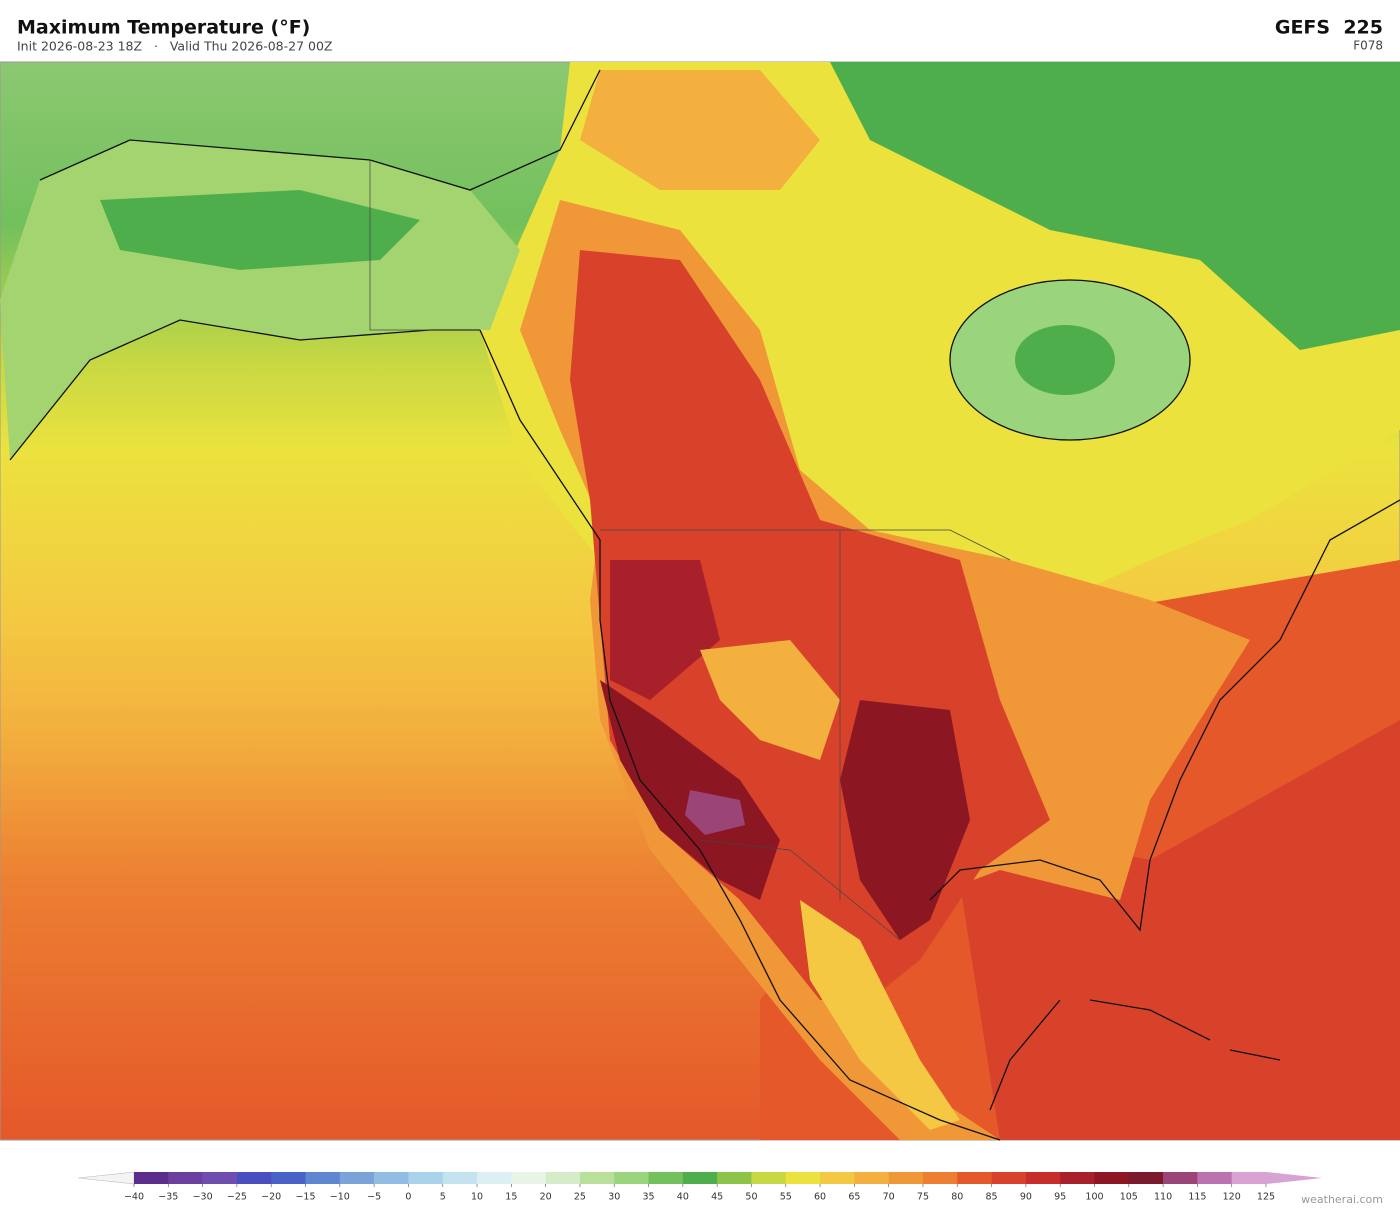 This screenshot has height=1215, width=1400. Describe the element at coordinates (106, 1178) in the screenshot. I see `colorbar-under` at that location.